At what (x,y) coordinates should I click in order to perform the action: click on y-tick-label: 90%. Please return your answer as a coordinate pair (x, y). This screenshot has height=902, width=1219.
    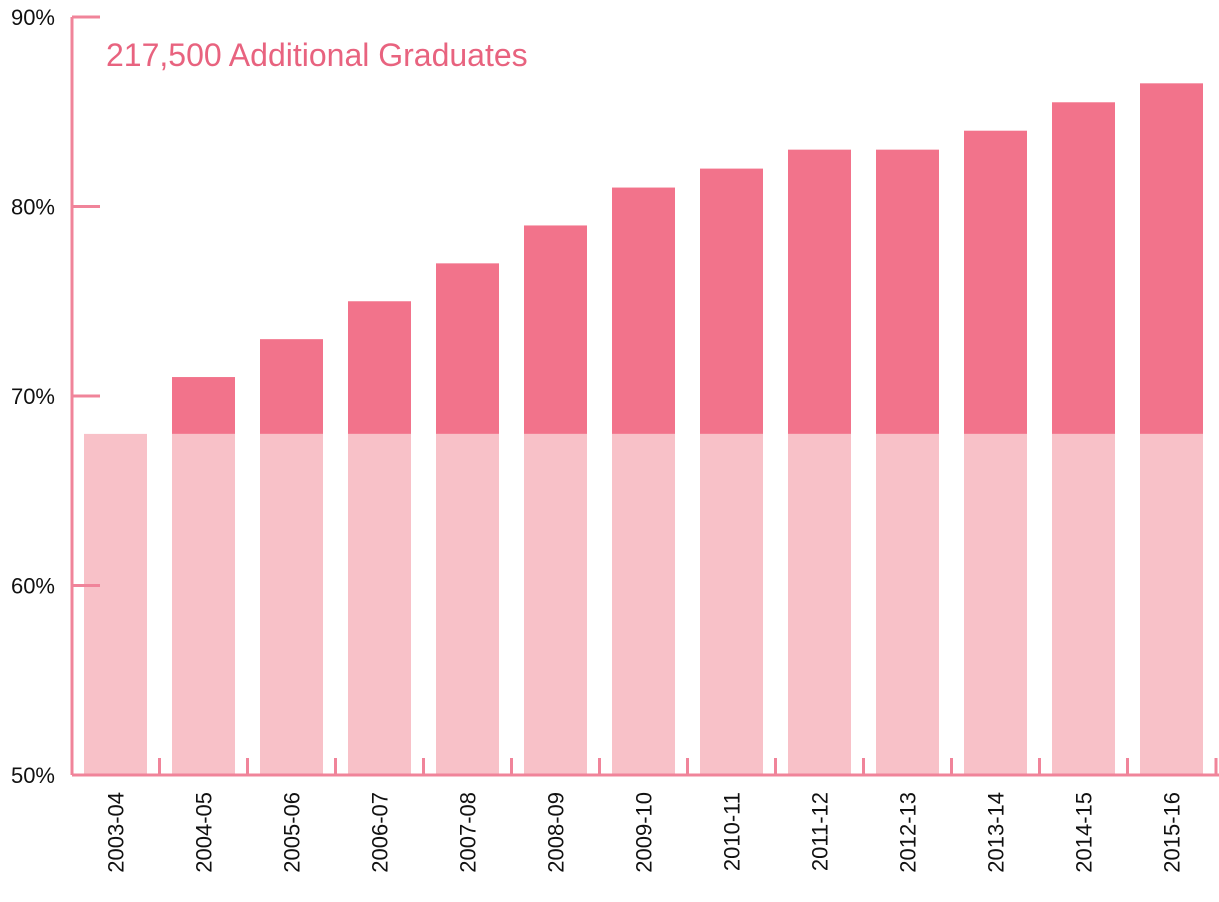
    Looking at the image, I should click on (33, 17).